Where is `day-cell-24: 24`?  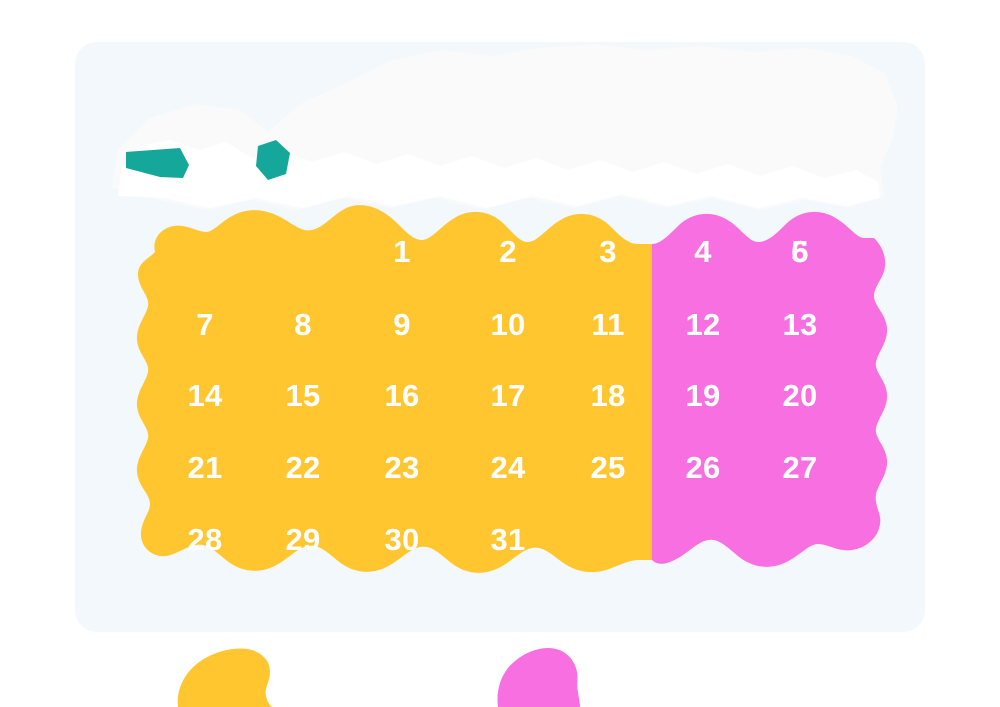
day-cell-24: 24 is located at coordinates (508, 467).